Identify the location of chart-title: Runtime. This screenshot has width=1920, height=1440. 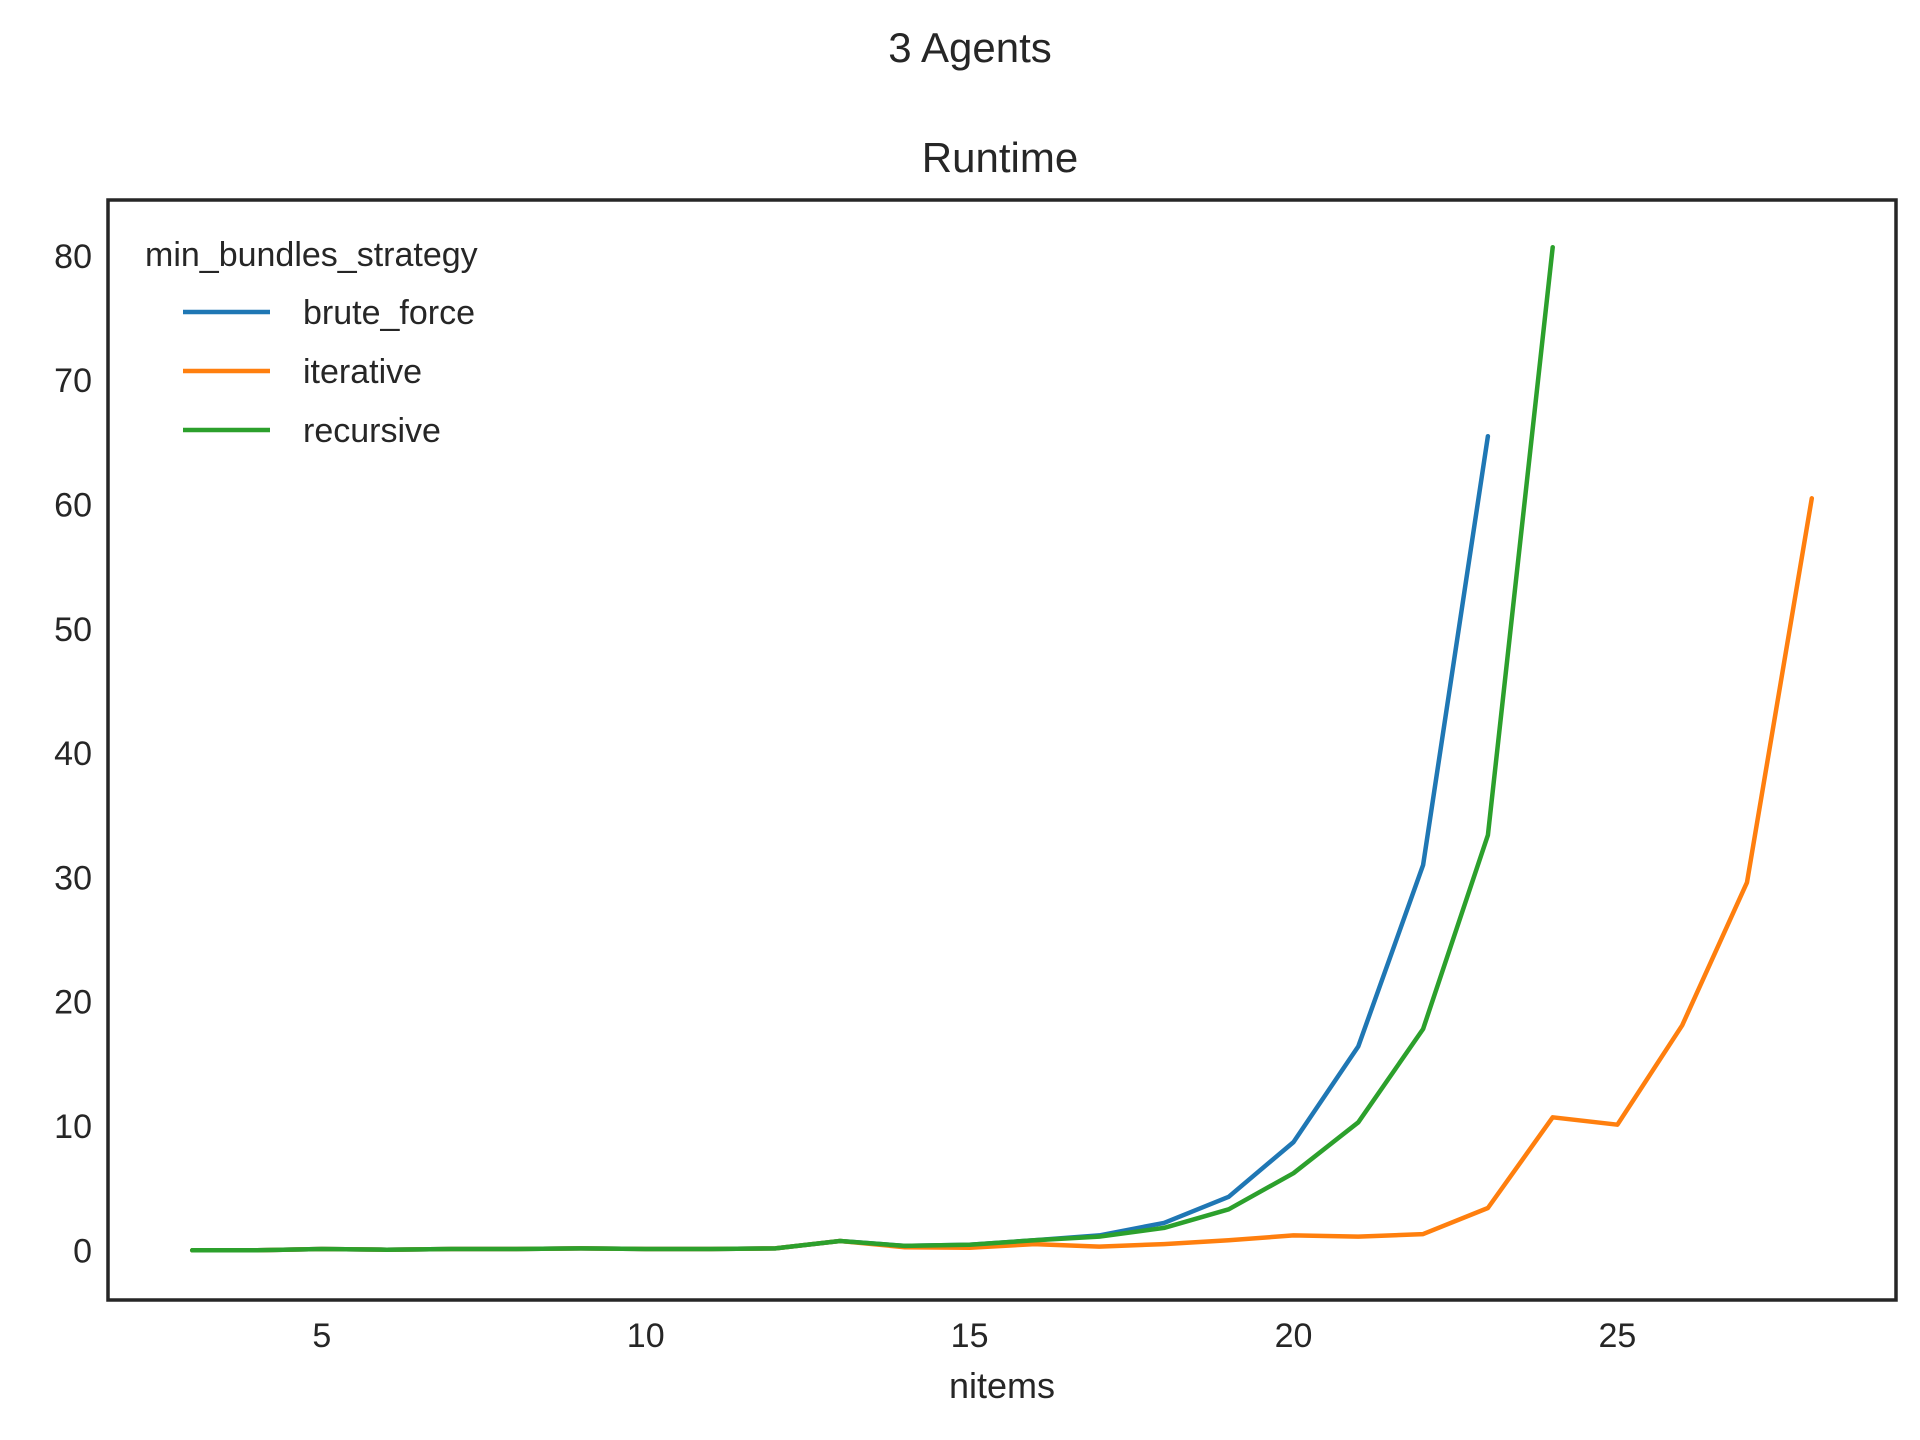
(1000, 157).